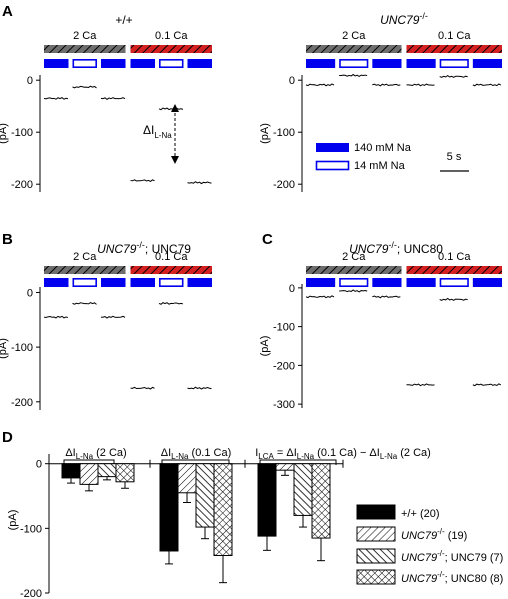 The image size is (508, 599). Describe the element at coordinates (376, 556) in the screenshot. I see `legend-swatch` at that location.